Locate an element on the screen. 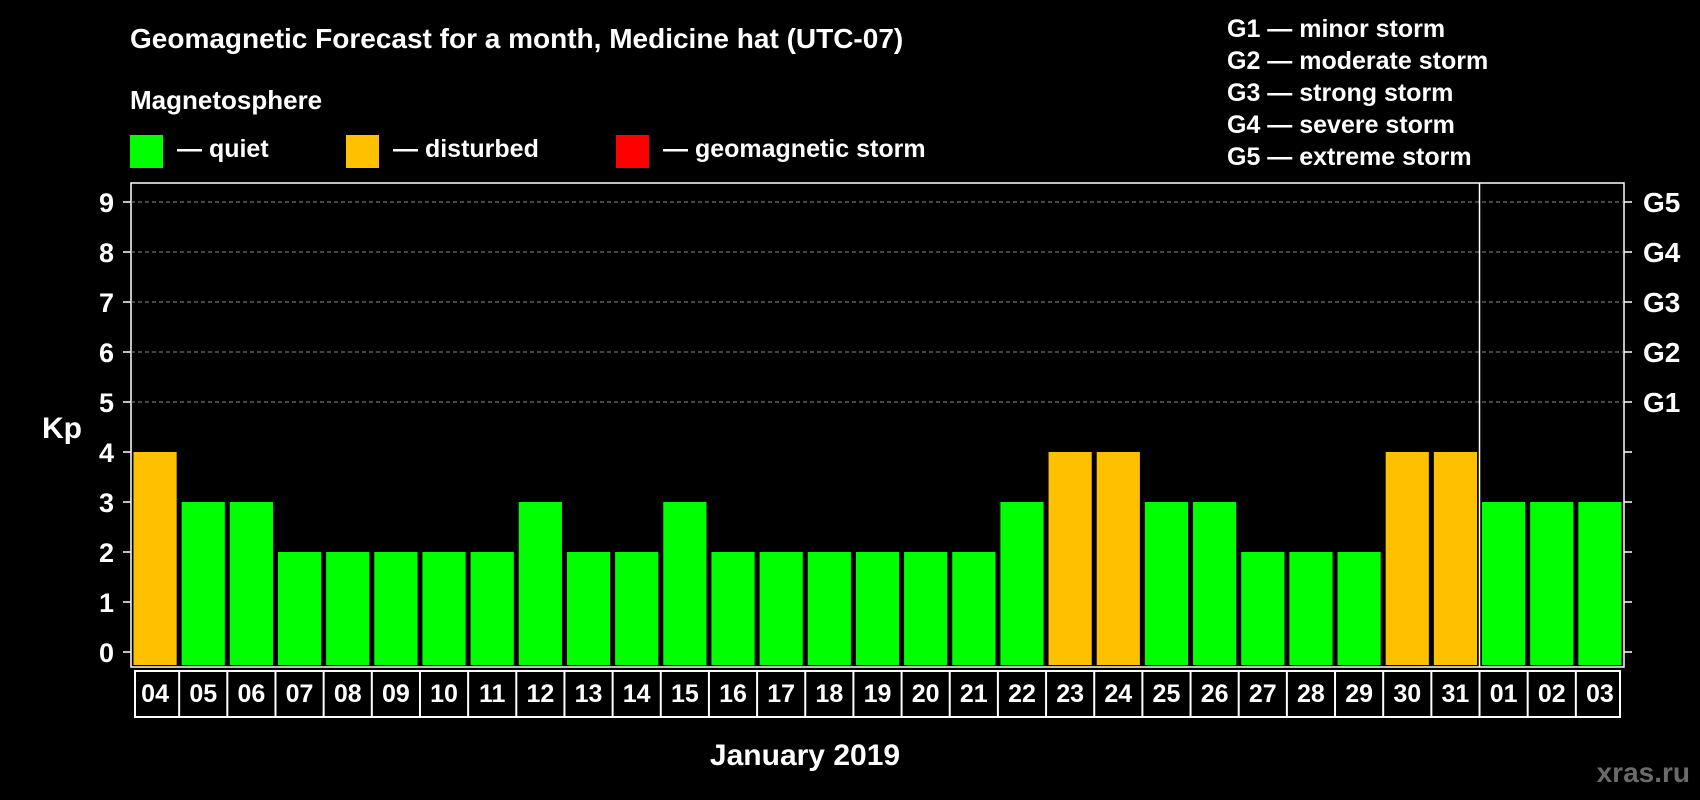  x-tick-label: 24 is located at coordinates (1118, 694).